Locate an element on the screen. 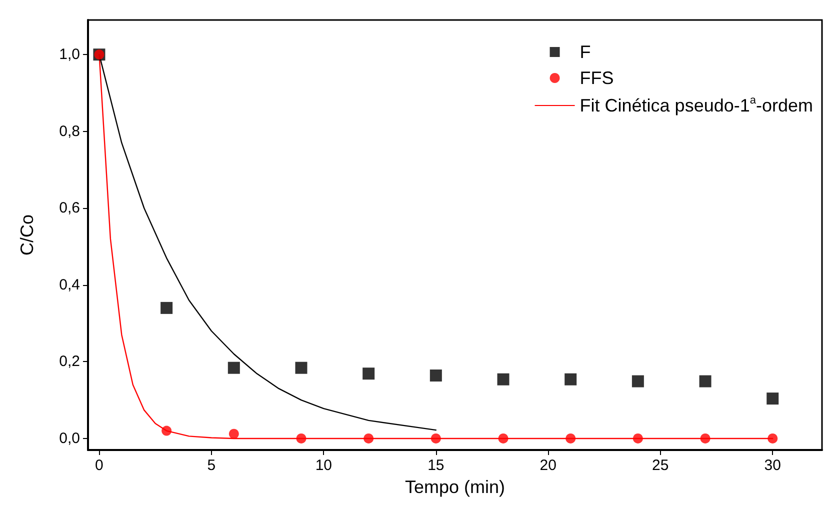  y-tick-label: 0,8 is located at coordinates (69, 131).